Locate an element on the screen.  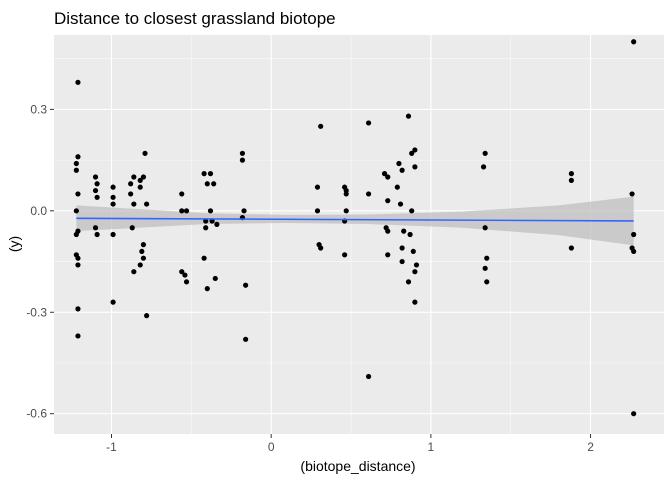
x-axis-label: (biotope_distance) is located at coordinates (357, 466).